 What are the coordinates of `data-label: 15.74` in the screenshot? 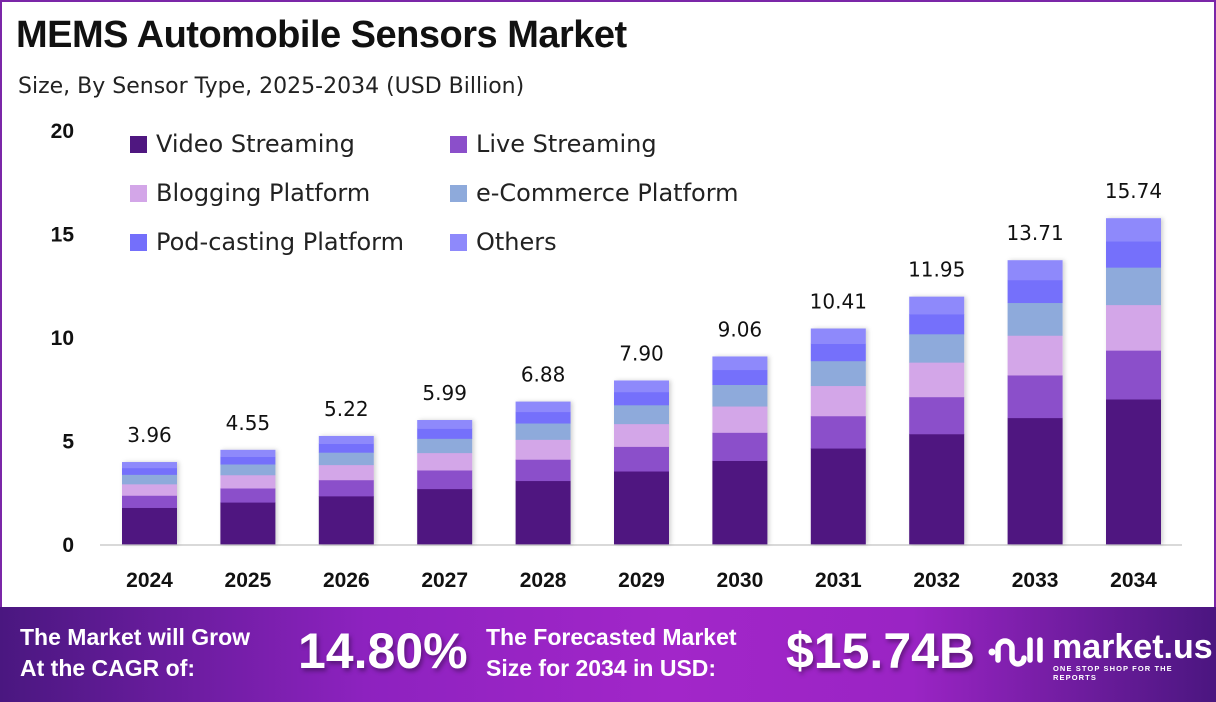 It's located at (1133, 191).